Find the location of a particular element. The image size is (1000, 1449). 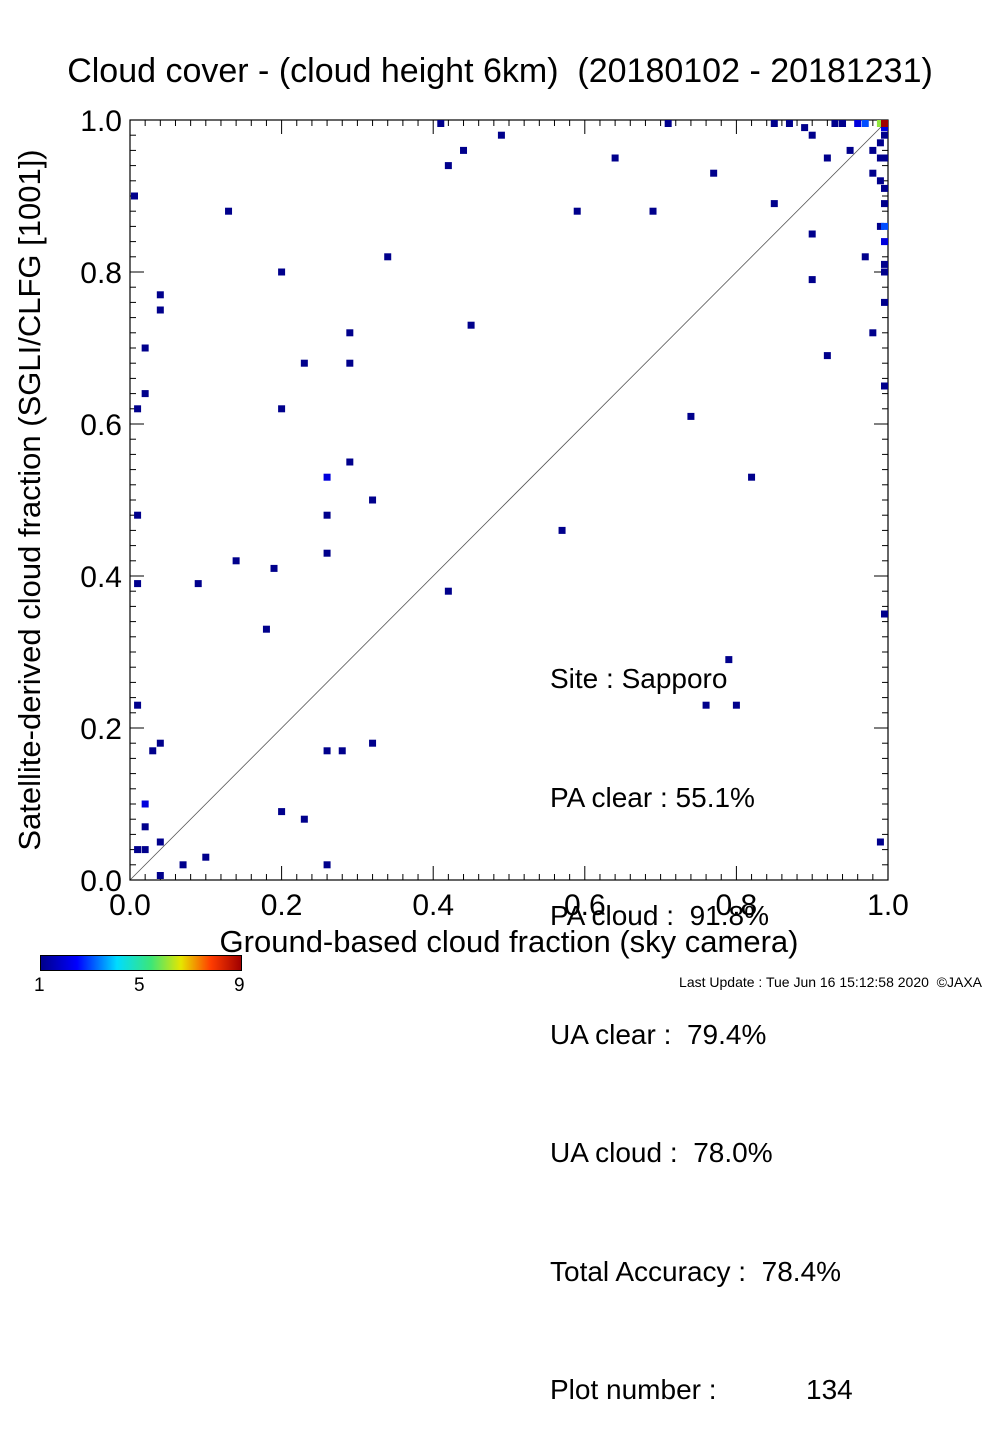

stat-total-accuracy: Total Accuracy : 78.4% is located at coordinates (695, 1272).